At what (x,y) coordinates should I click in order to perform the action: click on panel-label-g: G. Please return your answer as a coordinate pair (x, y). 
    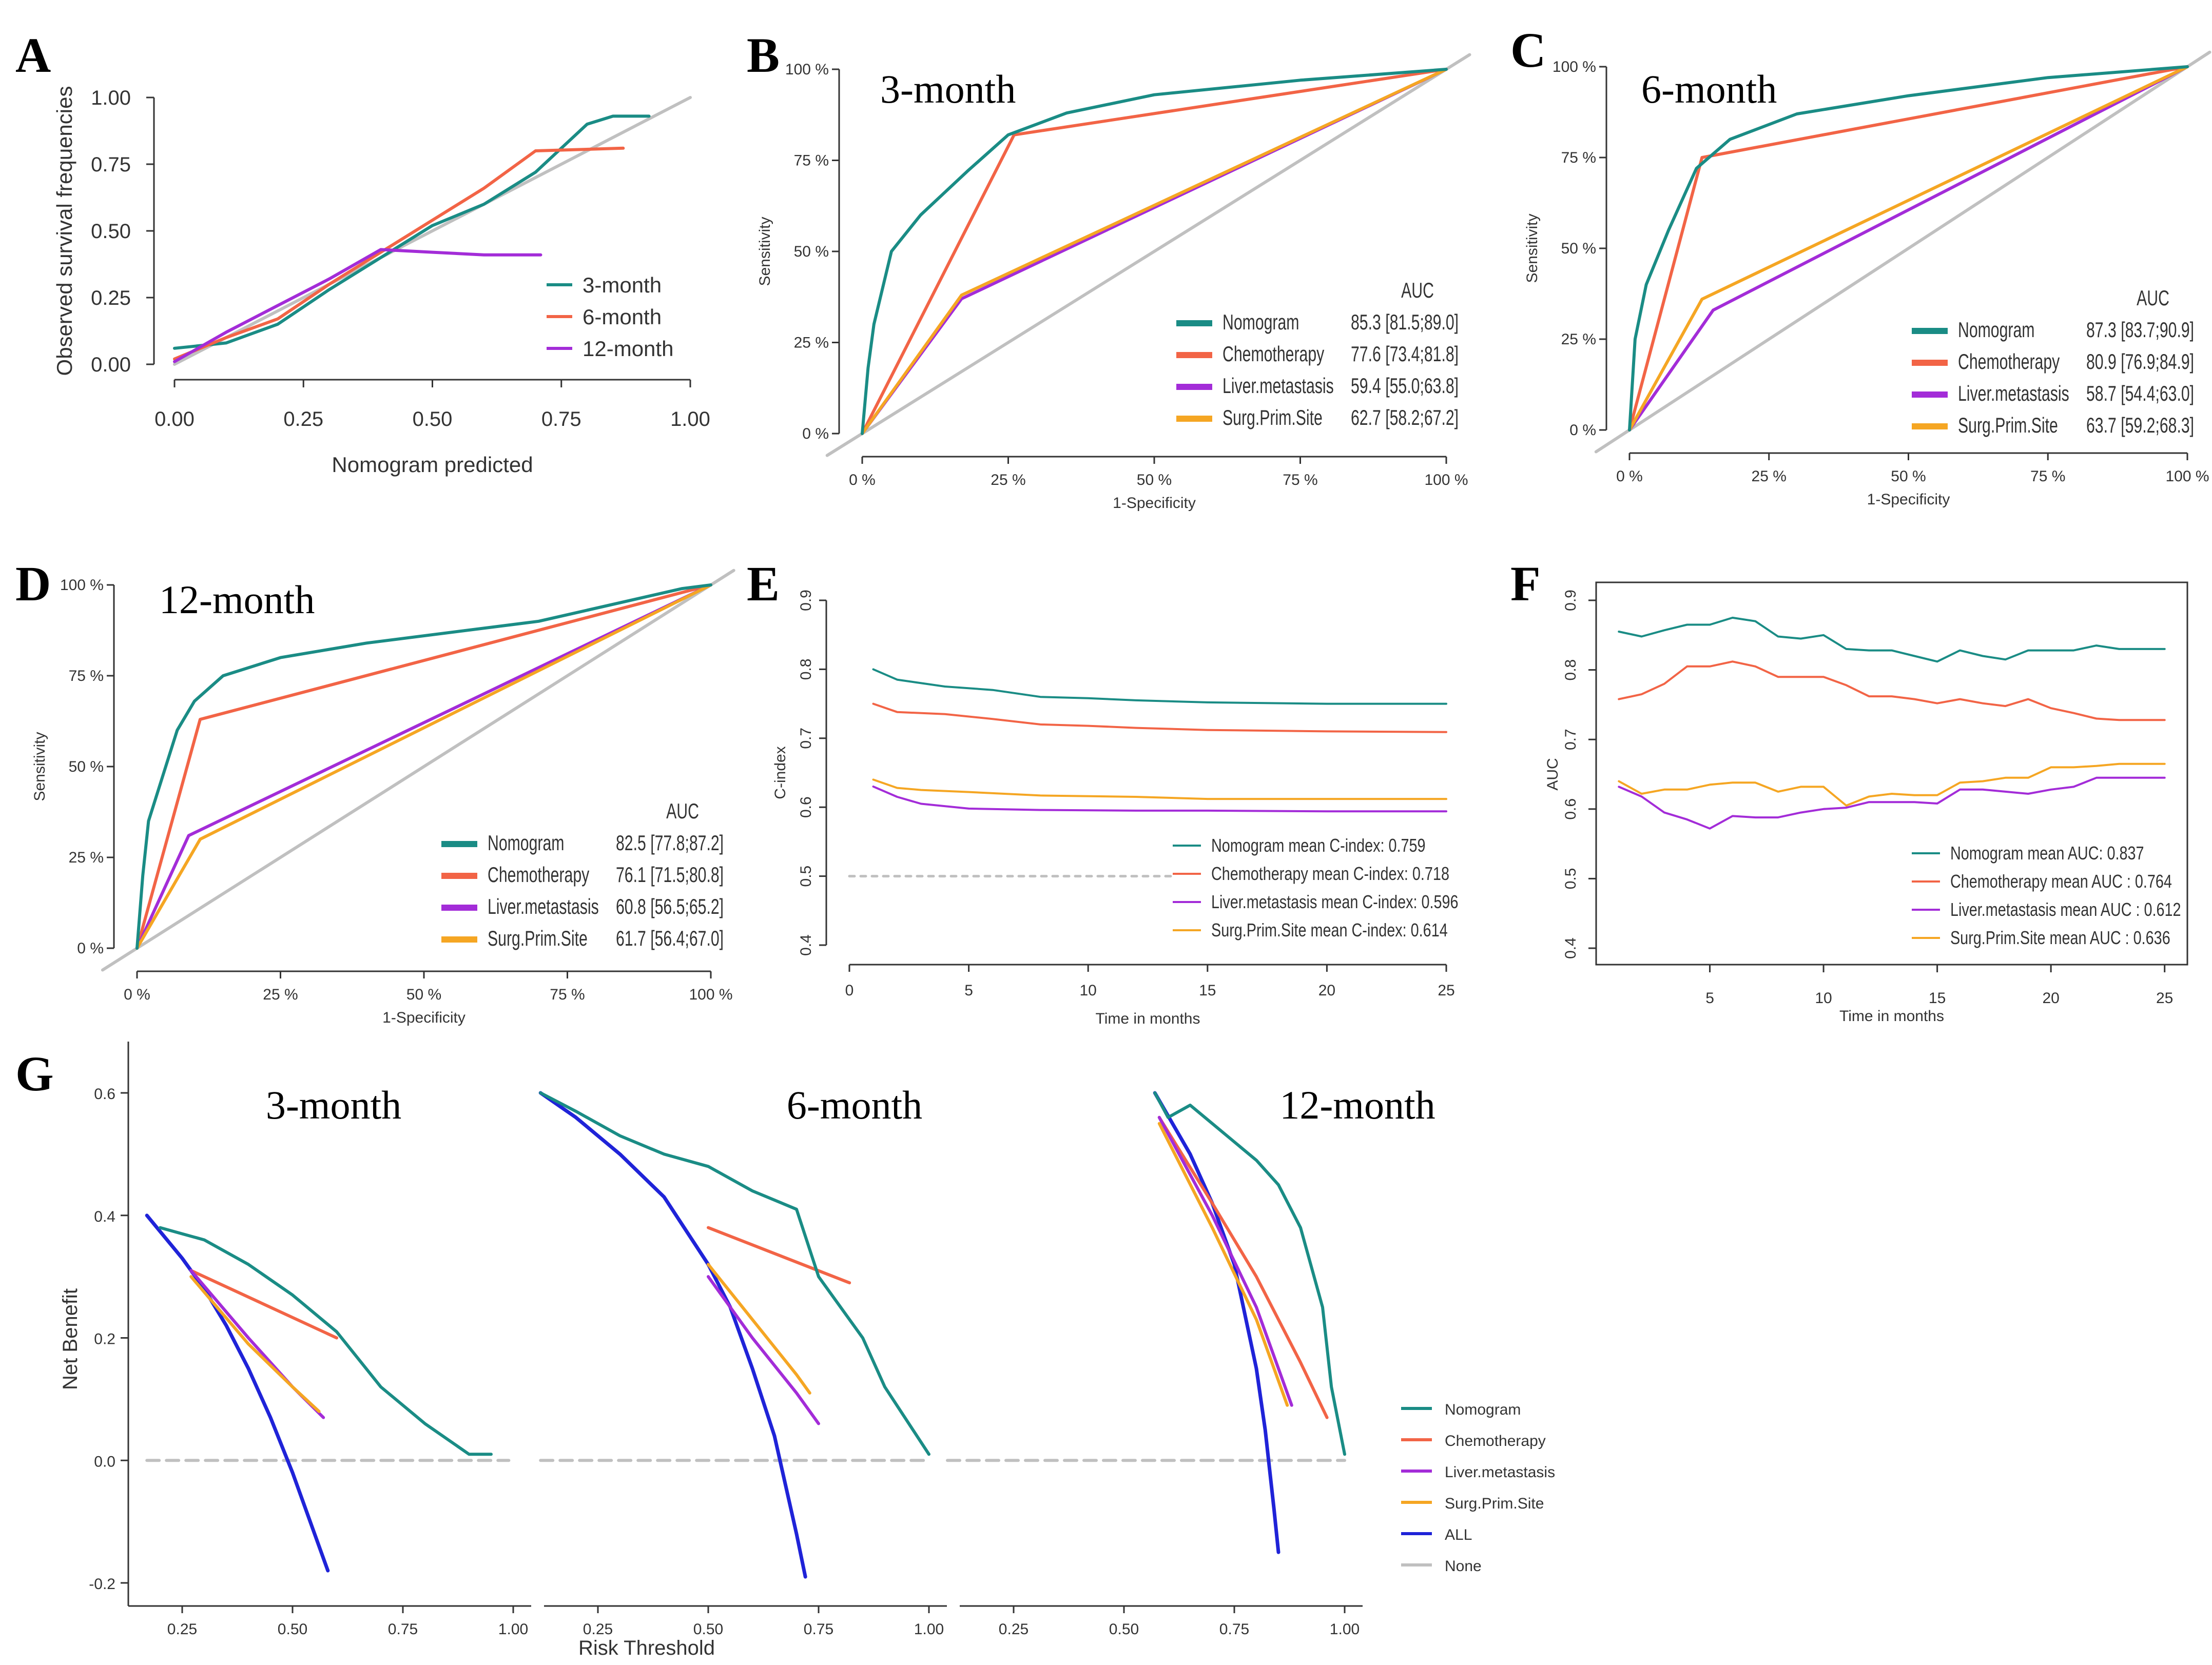
    Looking at the image, I should click on (34, 1073).